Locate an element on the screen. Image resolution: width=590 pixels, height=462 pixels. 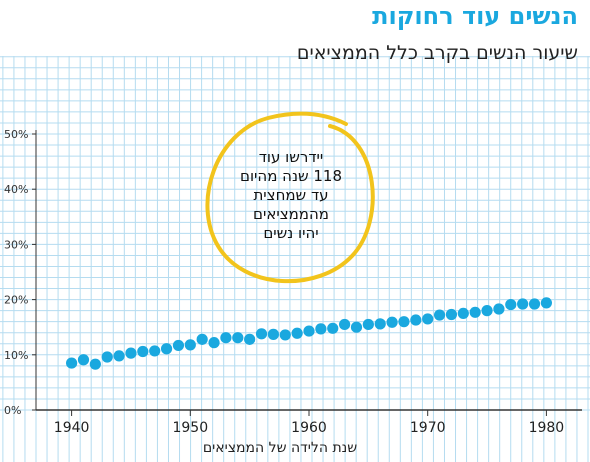
annotation-line: יידרשו עוד is located at coordinates (291, 157).